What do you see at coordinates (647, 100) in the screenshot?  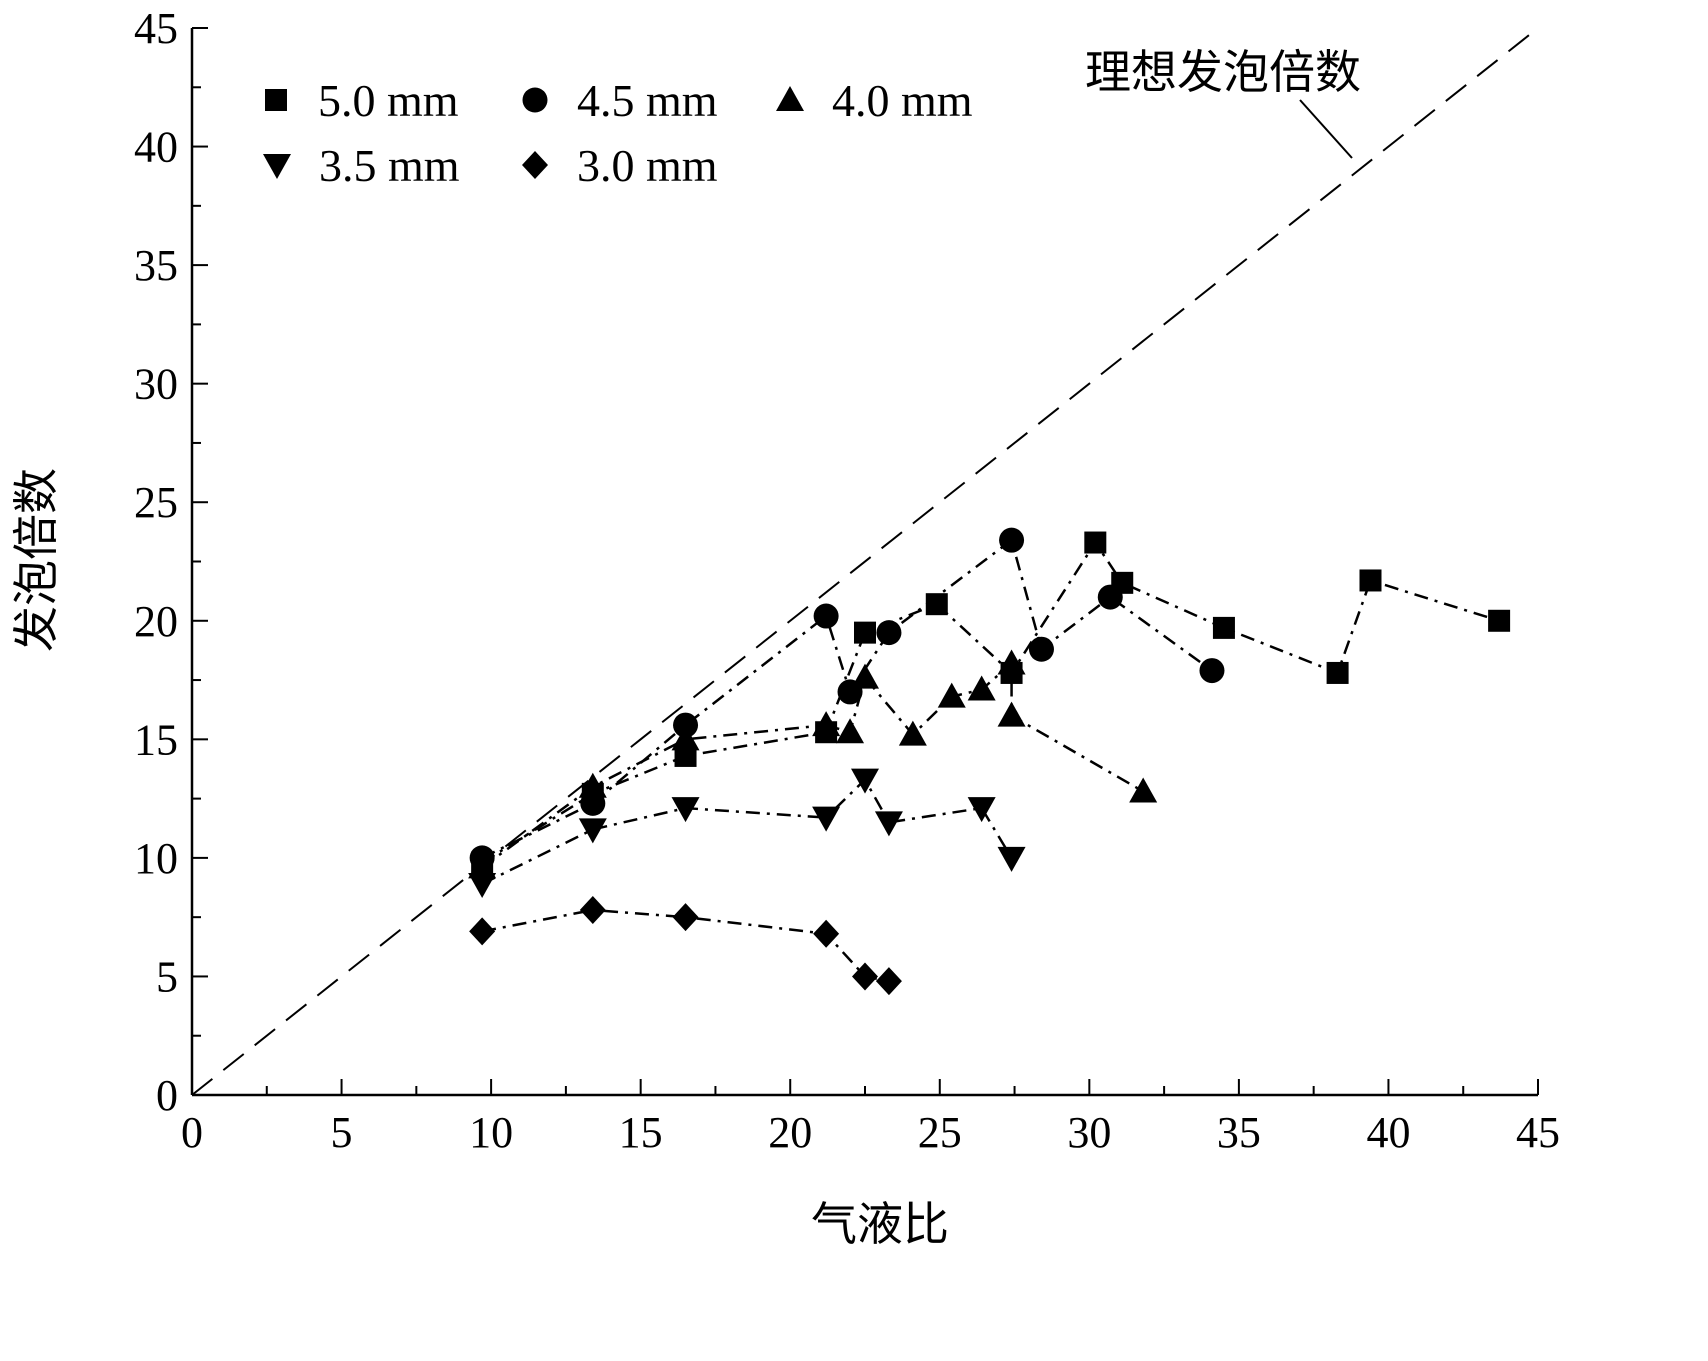 I see `legend-label: 4.5 mm` at bounding box center [647, 100].